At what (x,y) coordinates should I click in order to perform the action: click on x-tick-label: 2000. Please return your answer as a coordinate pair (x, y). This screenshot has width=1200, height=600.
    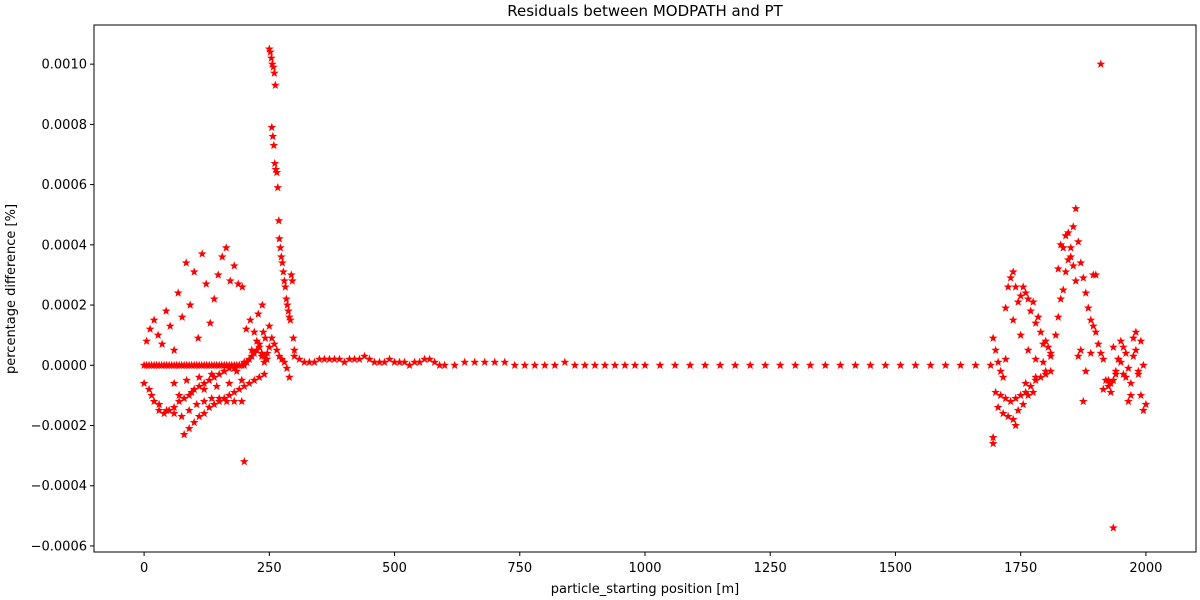
    Looking at the image, I should click on (1145, 568).